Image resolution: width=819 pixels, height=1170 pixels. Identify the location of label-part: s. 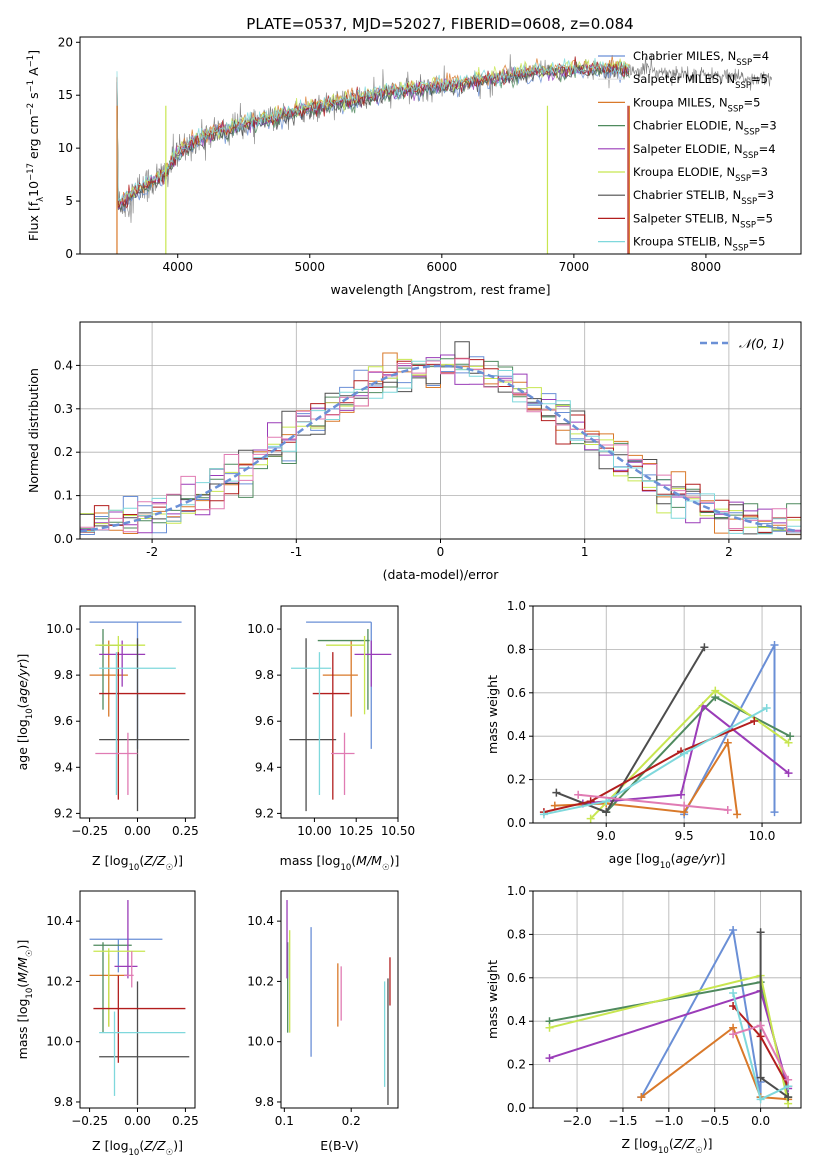
(33, 97).